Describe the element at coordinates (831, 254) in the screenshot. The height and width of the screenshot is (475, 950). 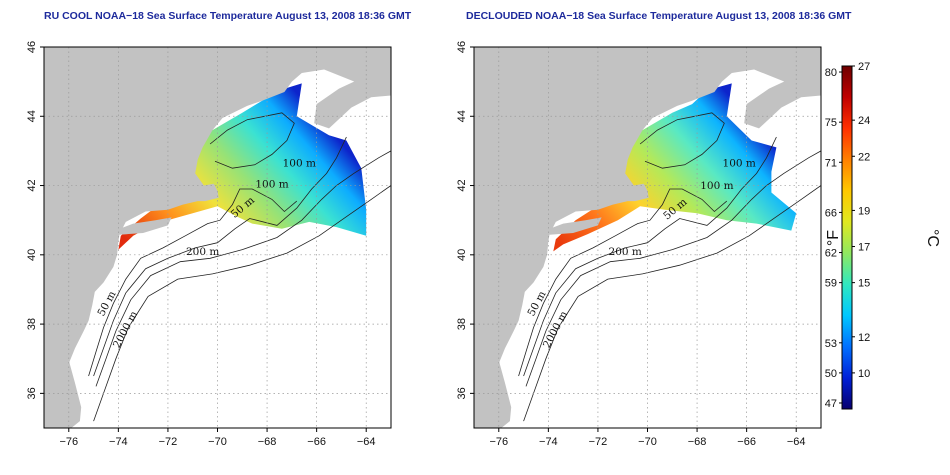
I see `fahrenheit-tick-label: 62` at that location.